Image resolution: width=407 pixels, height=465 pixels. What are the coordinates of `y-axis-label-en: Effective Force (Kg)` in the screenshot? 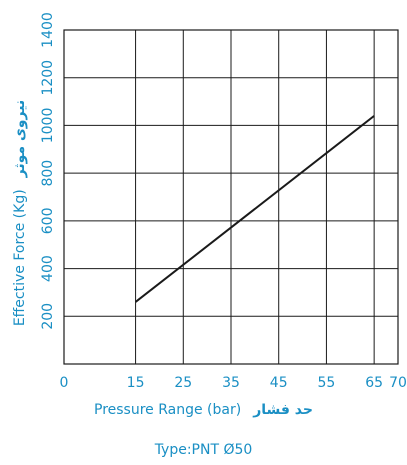 It's located at (20, 258).